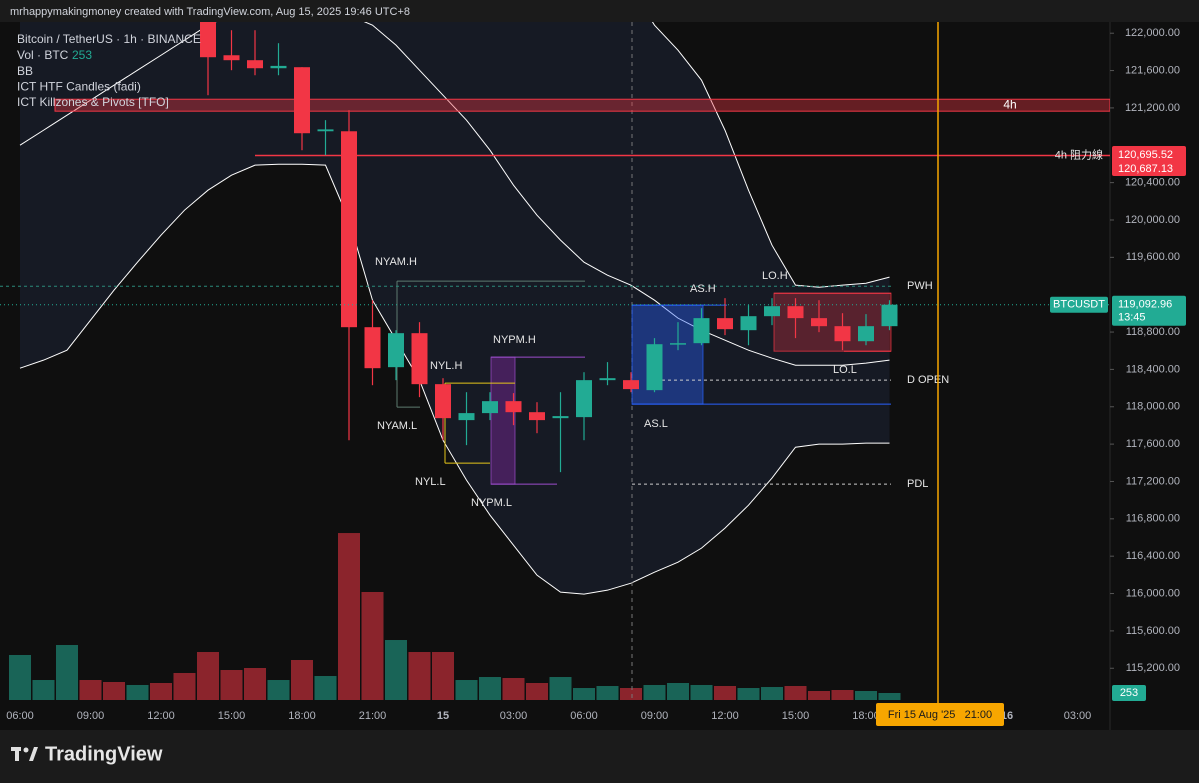 The image size is (1199, 783). Describe the element at coordinates (1153, 332) in the screenshot. I see `y-tick-label: 118,800.00` at that location.